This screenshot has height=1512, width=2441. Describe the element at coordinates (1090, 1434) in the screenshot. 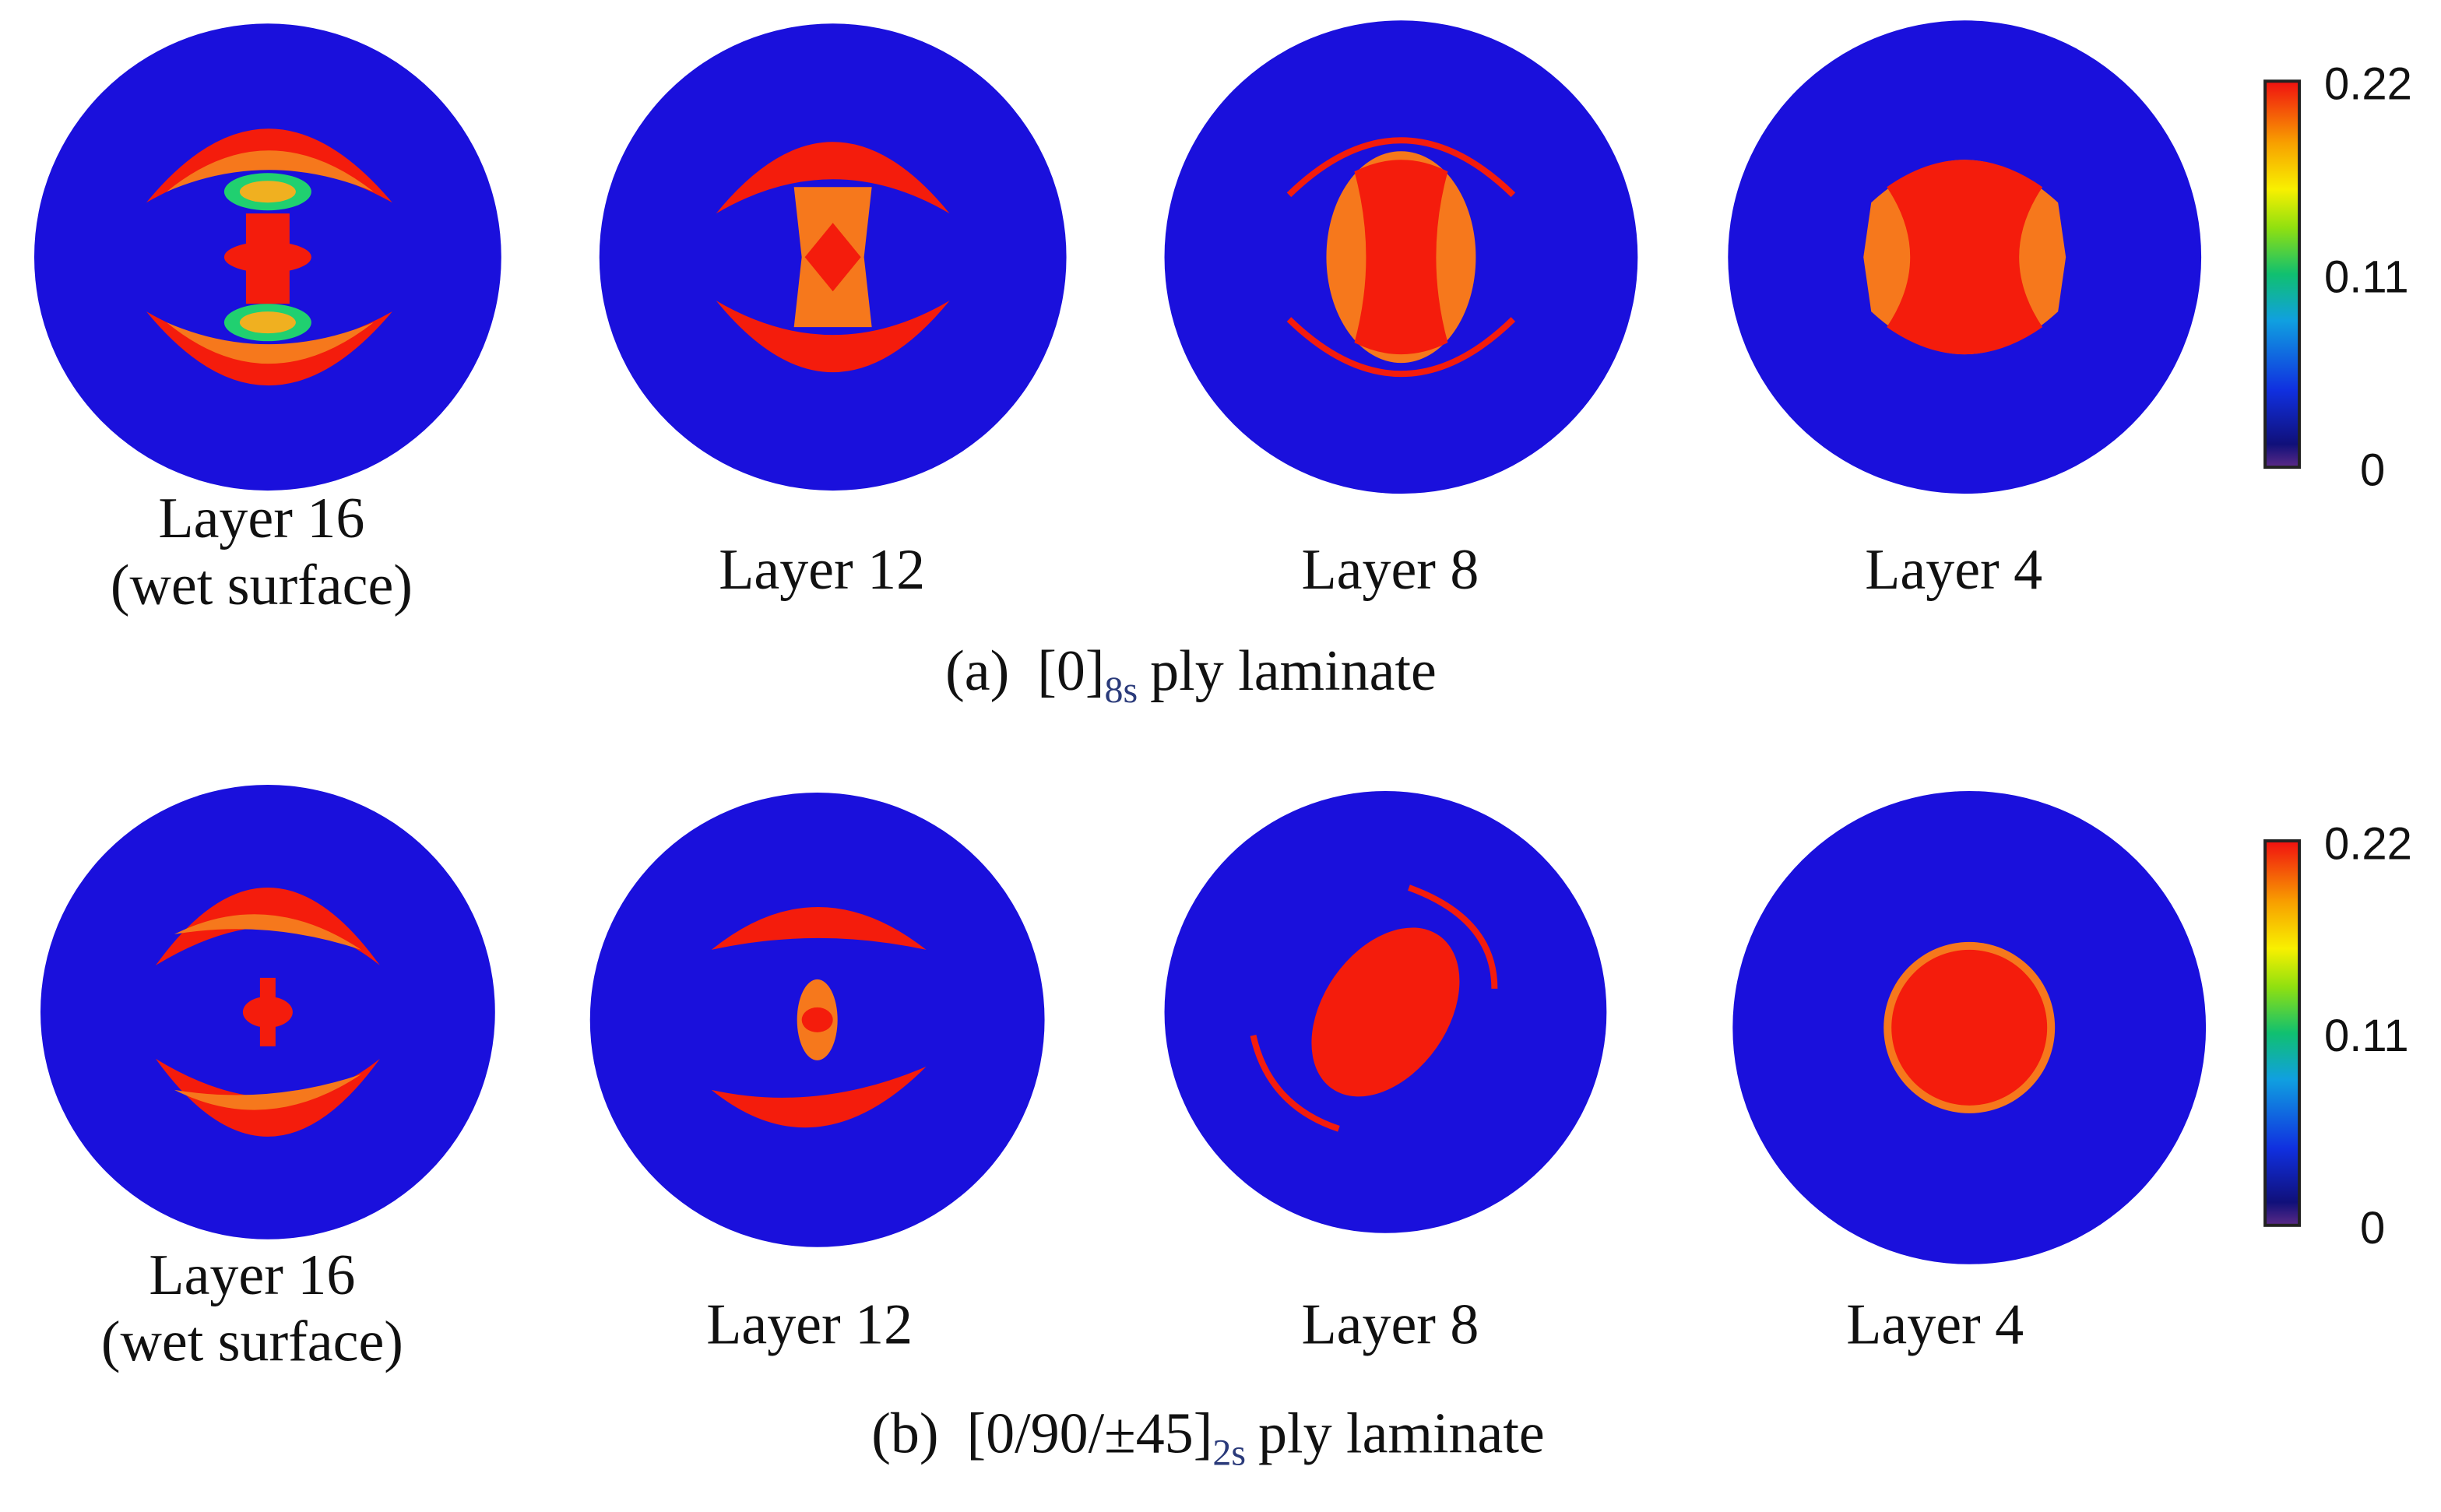

I see `caption-layup: [0/90/±45]` at that location.